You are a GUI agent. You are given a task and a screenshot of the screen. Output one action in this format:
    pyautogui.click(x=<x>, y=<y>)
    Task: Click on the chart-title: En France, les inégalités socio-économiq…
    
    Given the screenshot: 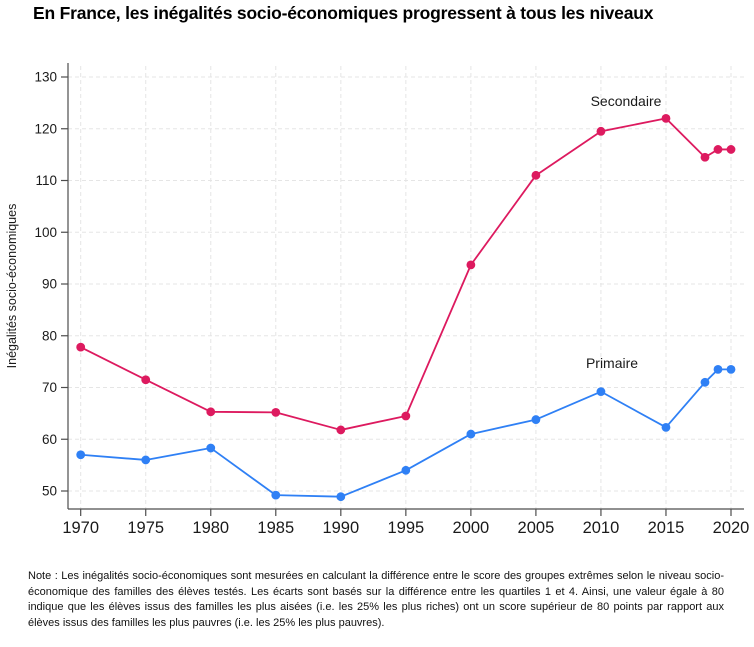 What is the action you would take?
    pyautogui.click(x=343, y=13)
    